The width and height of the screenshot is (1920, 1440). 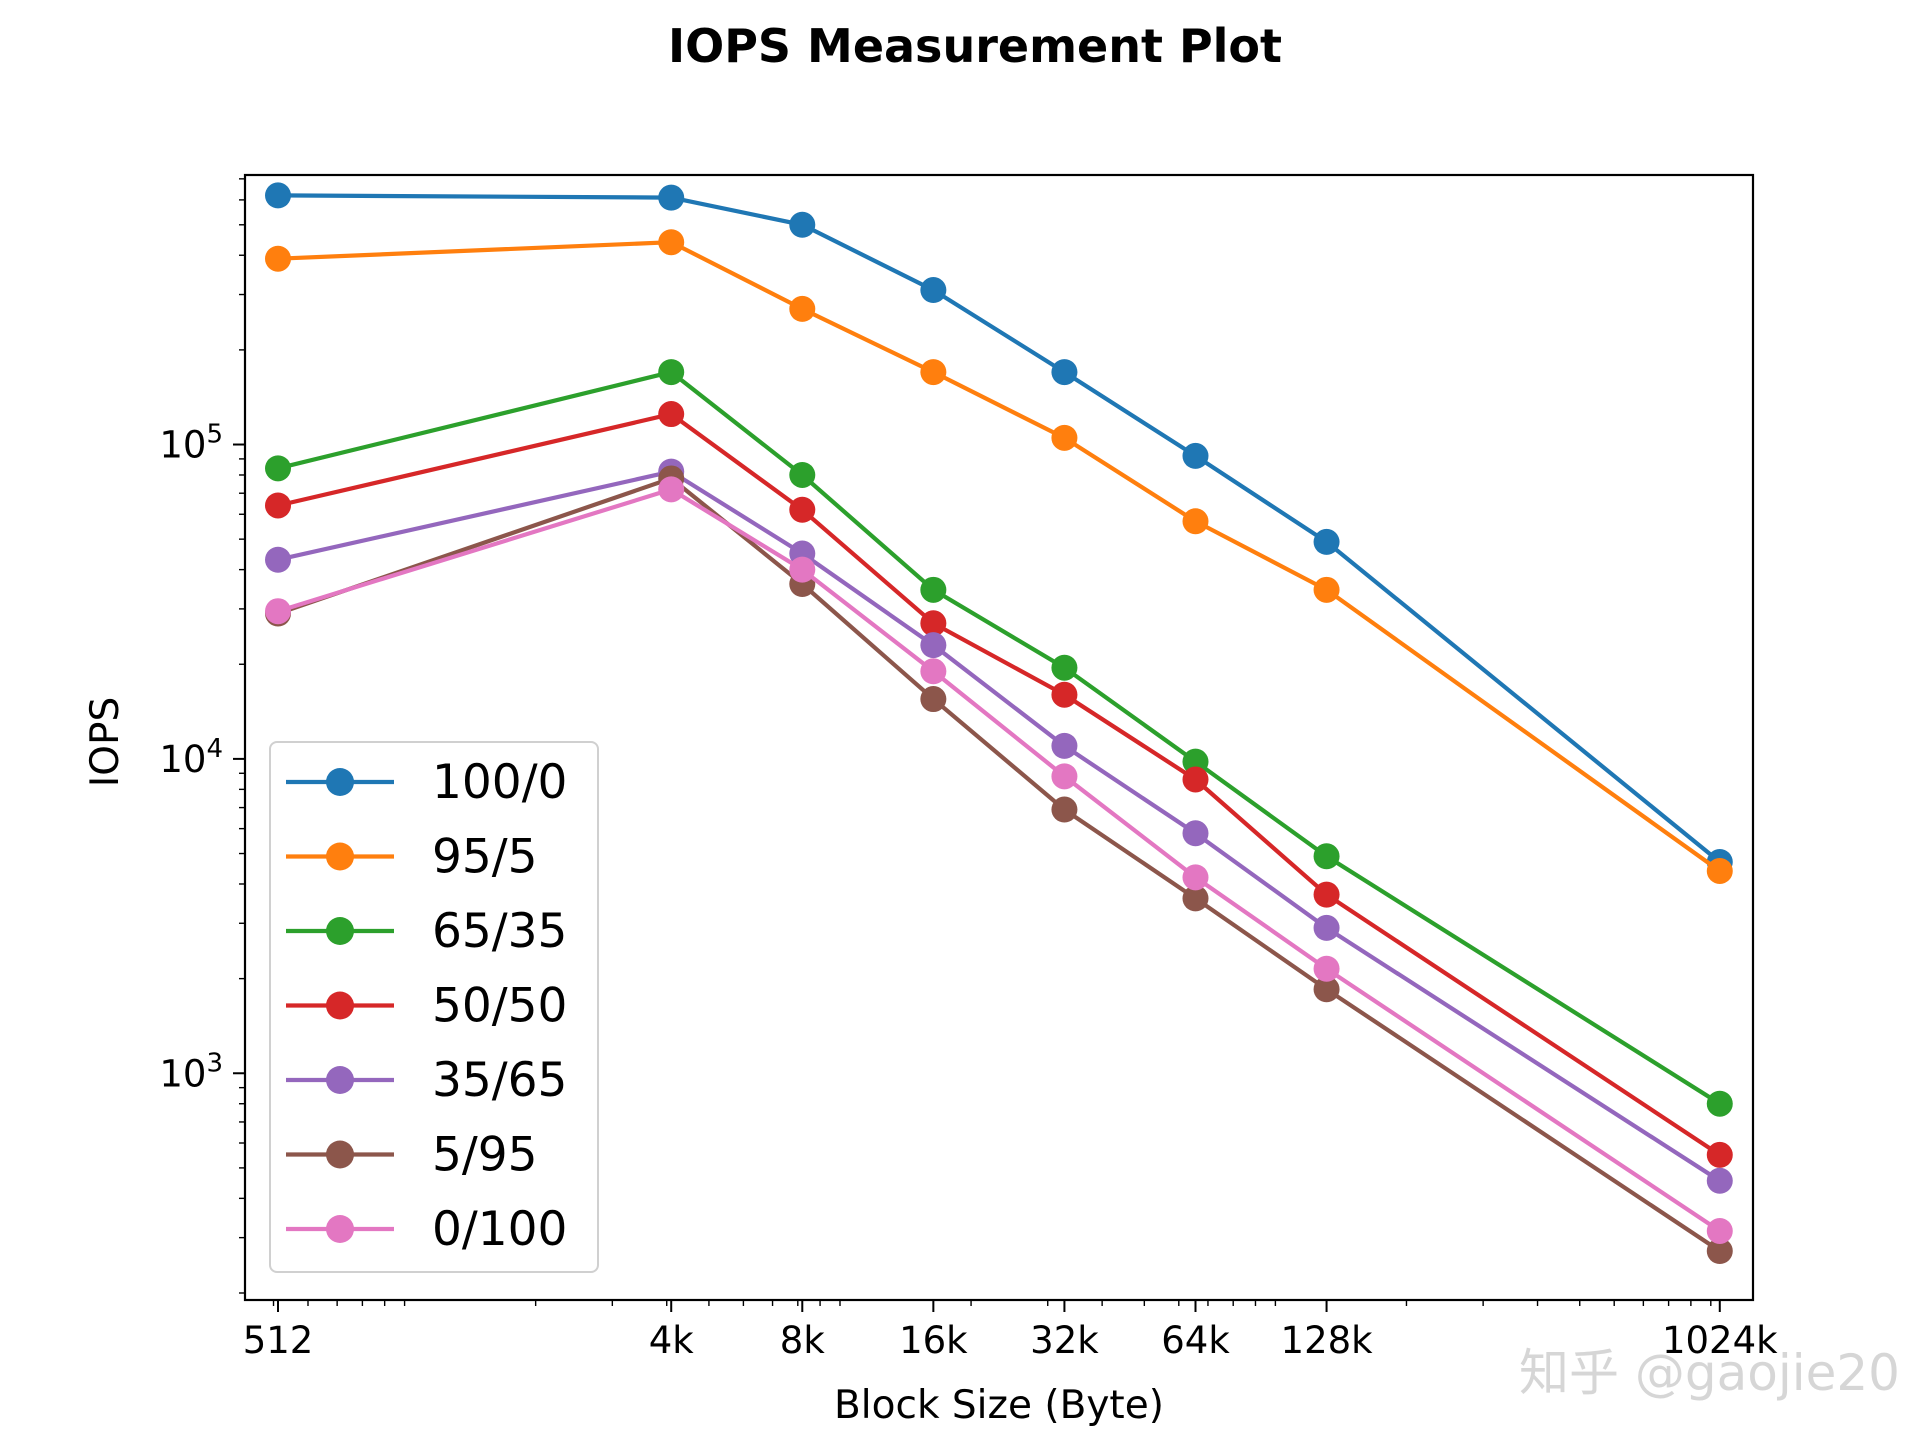 I want to click on legend-label: 5/95, so click(x=485, y=1155).